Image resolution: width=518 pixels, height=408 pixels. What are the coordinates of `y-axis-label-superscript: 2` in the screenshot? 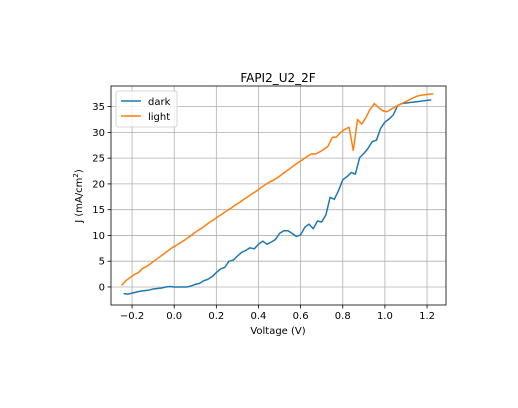 It's located at (76, 175).